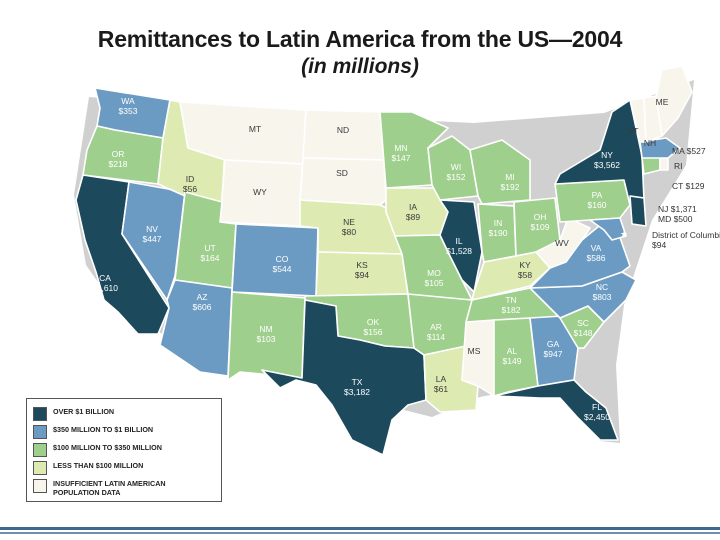 Image resolution: width=720 pixels, height=540 pixels. I want to click on state-value-ga: $947, so click(553, 354).